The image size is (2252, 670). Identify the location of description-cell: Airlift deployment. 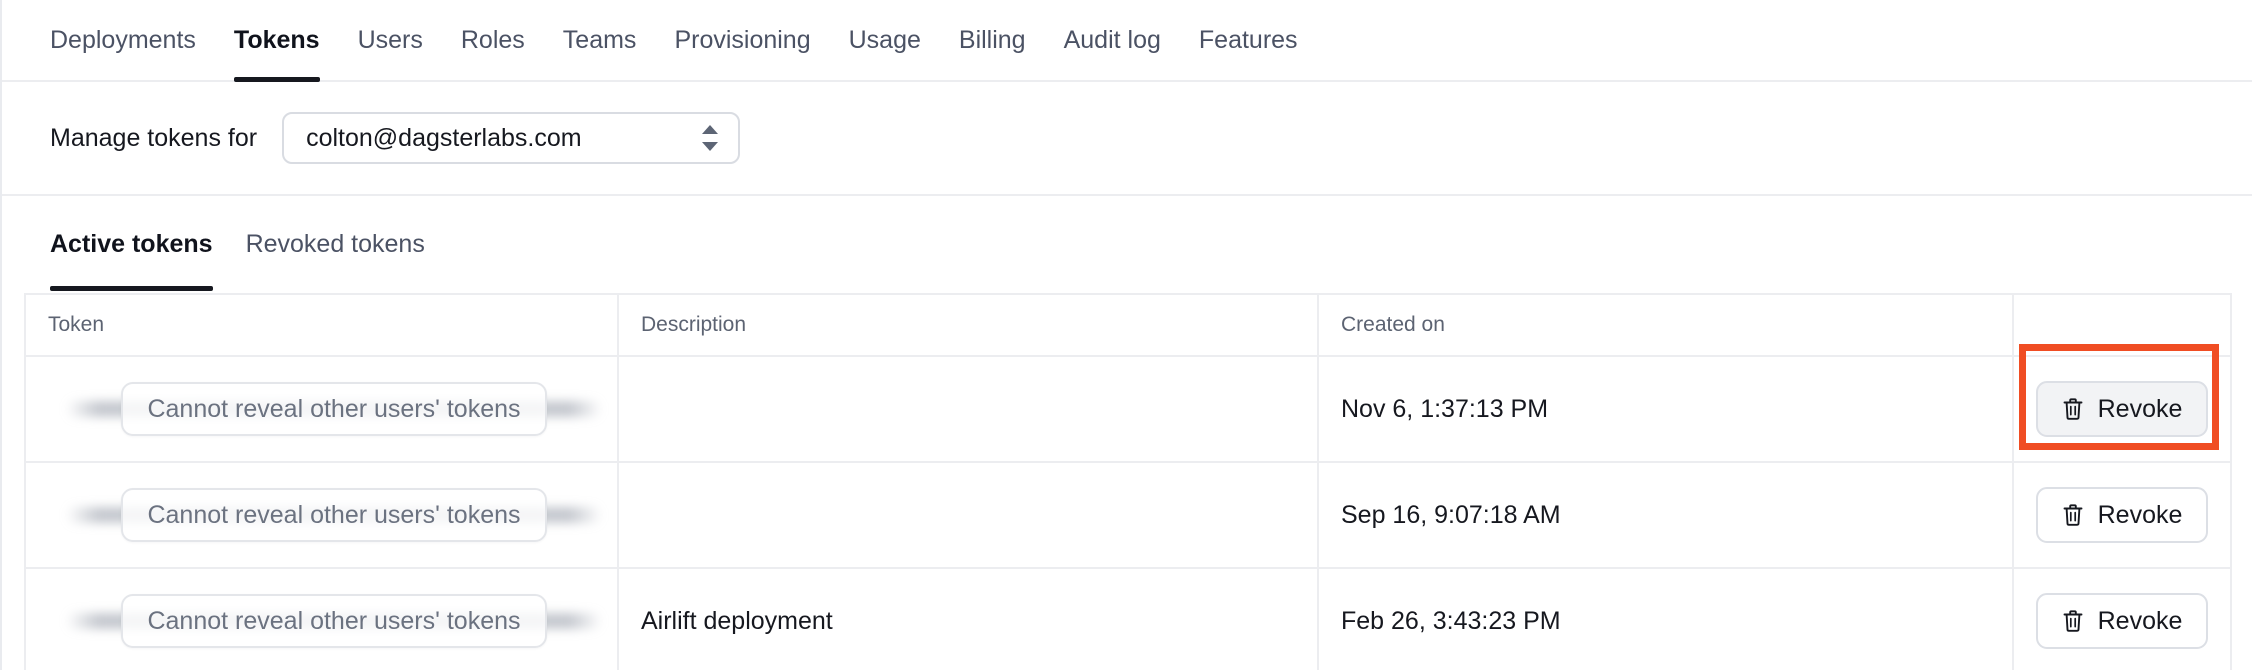
(968, 619).